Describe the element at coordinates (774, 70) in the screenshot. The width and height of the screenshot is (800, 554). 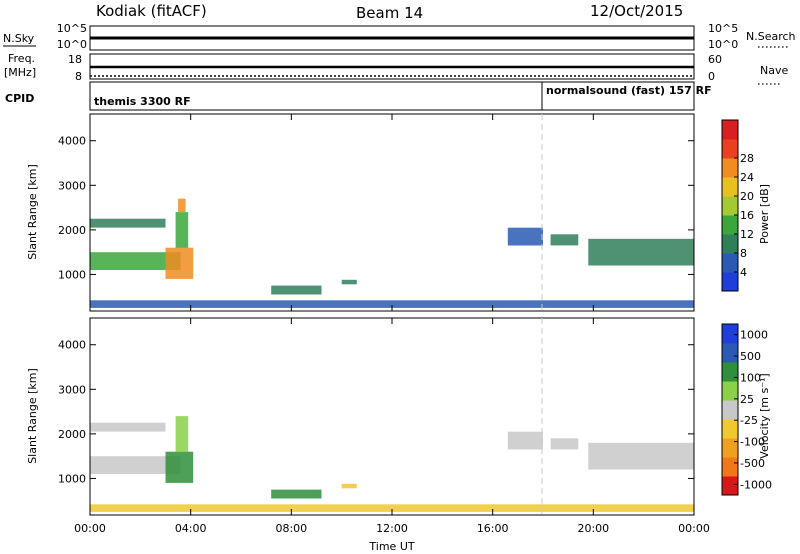
I see `nave-label: Nave` at that location.